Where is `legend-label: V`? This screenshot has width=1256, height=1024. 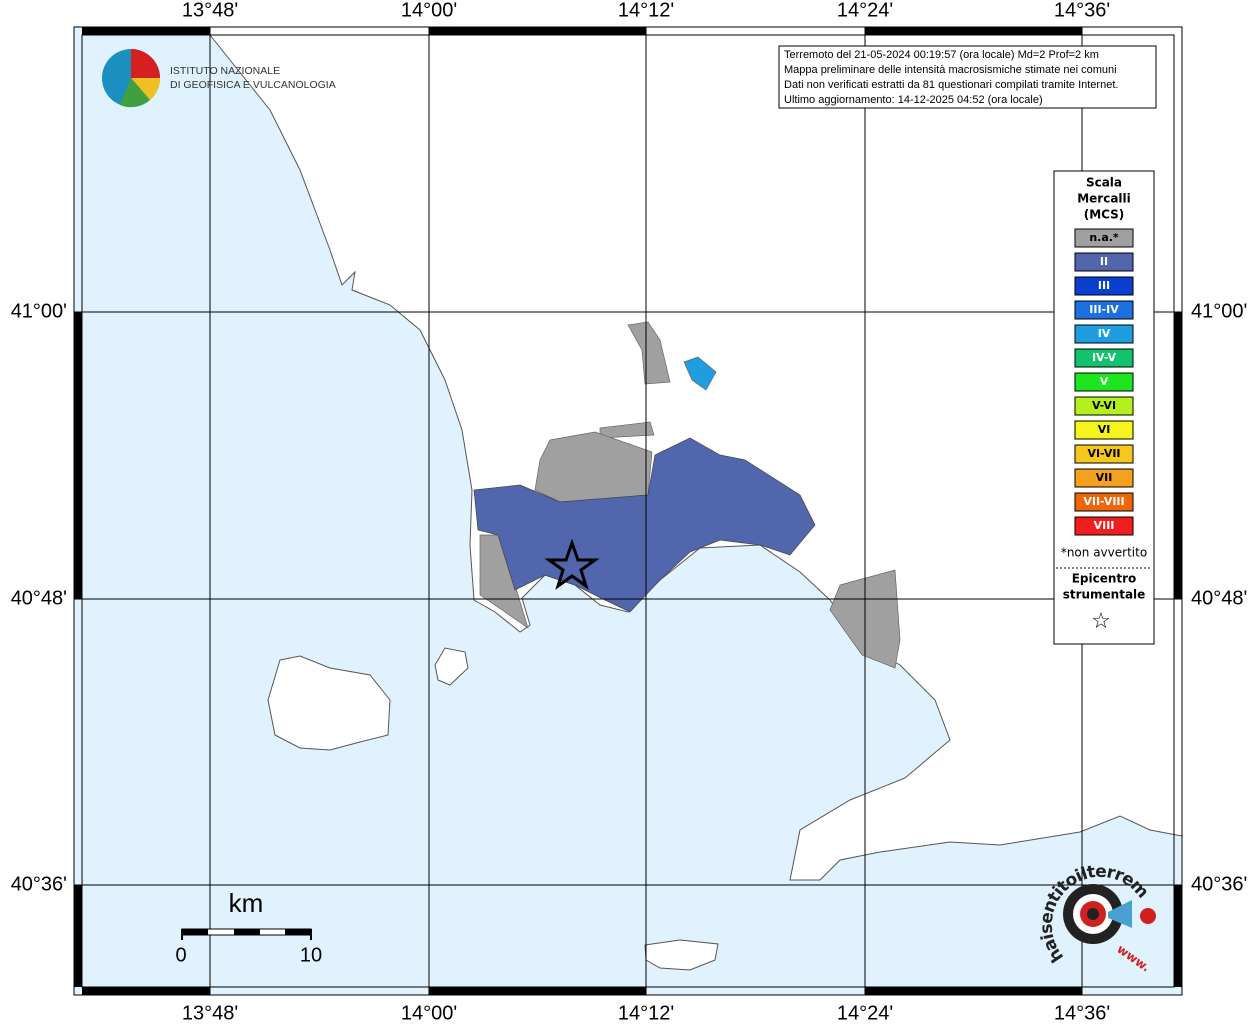 legend-label: V is located at coordinates (1104, 381).